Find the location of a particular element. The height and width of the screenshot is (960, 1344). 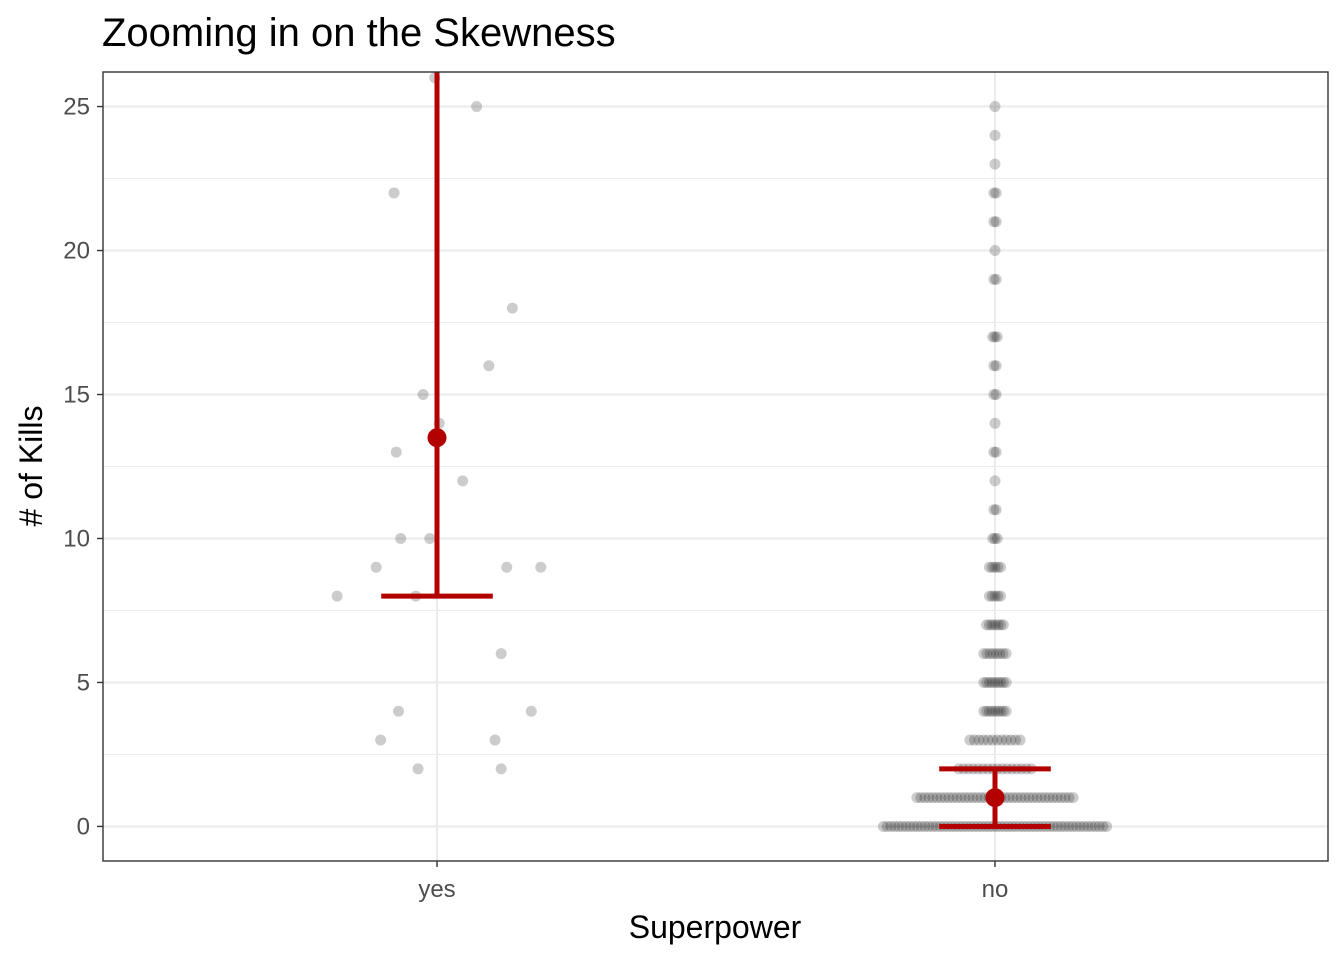

y-tick-label: 25 is located at coordinates (76, 107).